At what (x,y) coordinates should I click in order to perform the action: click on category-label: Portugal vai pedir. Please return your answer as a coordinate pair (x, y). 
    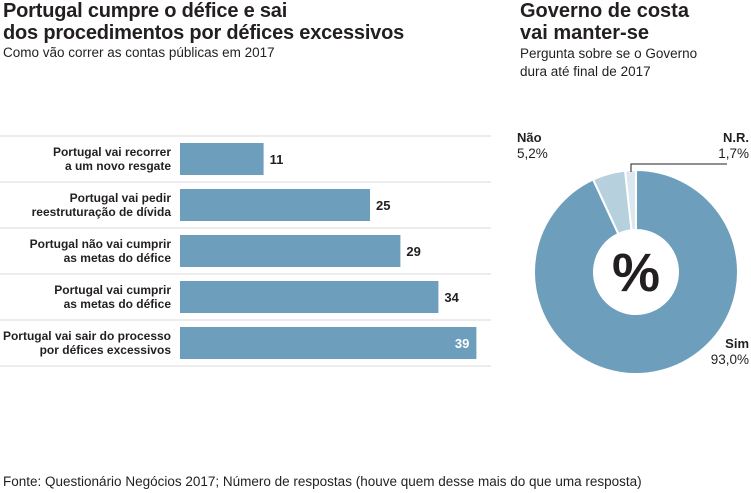
    Looking at the image, I should click on (121, 198).